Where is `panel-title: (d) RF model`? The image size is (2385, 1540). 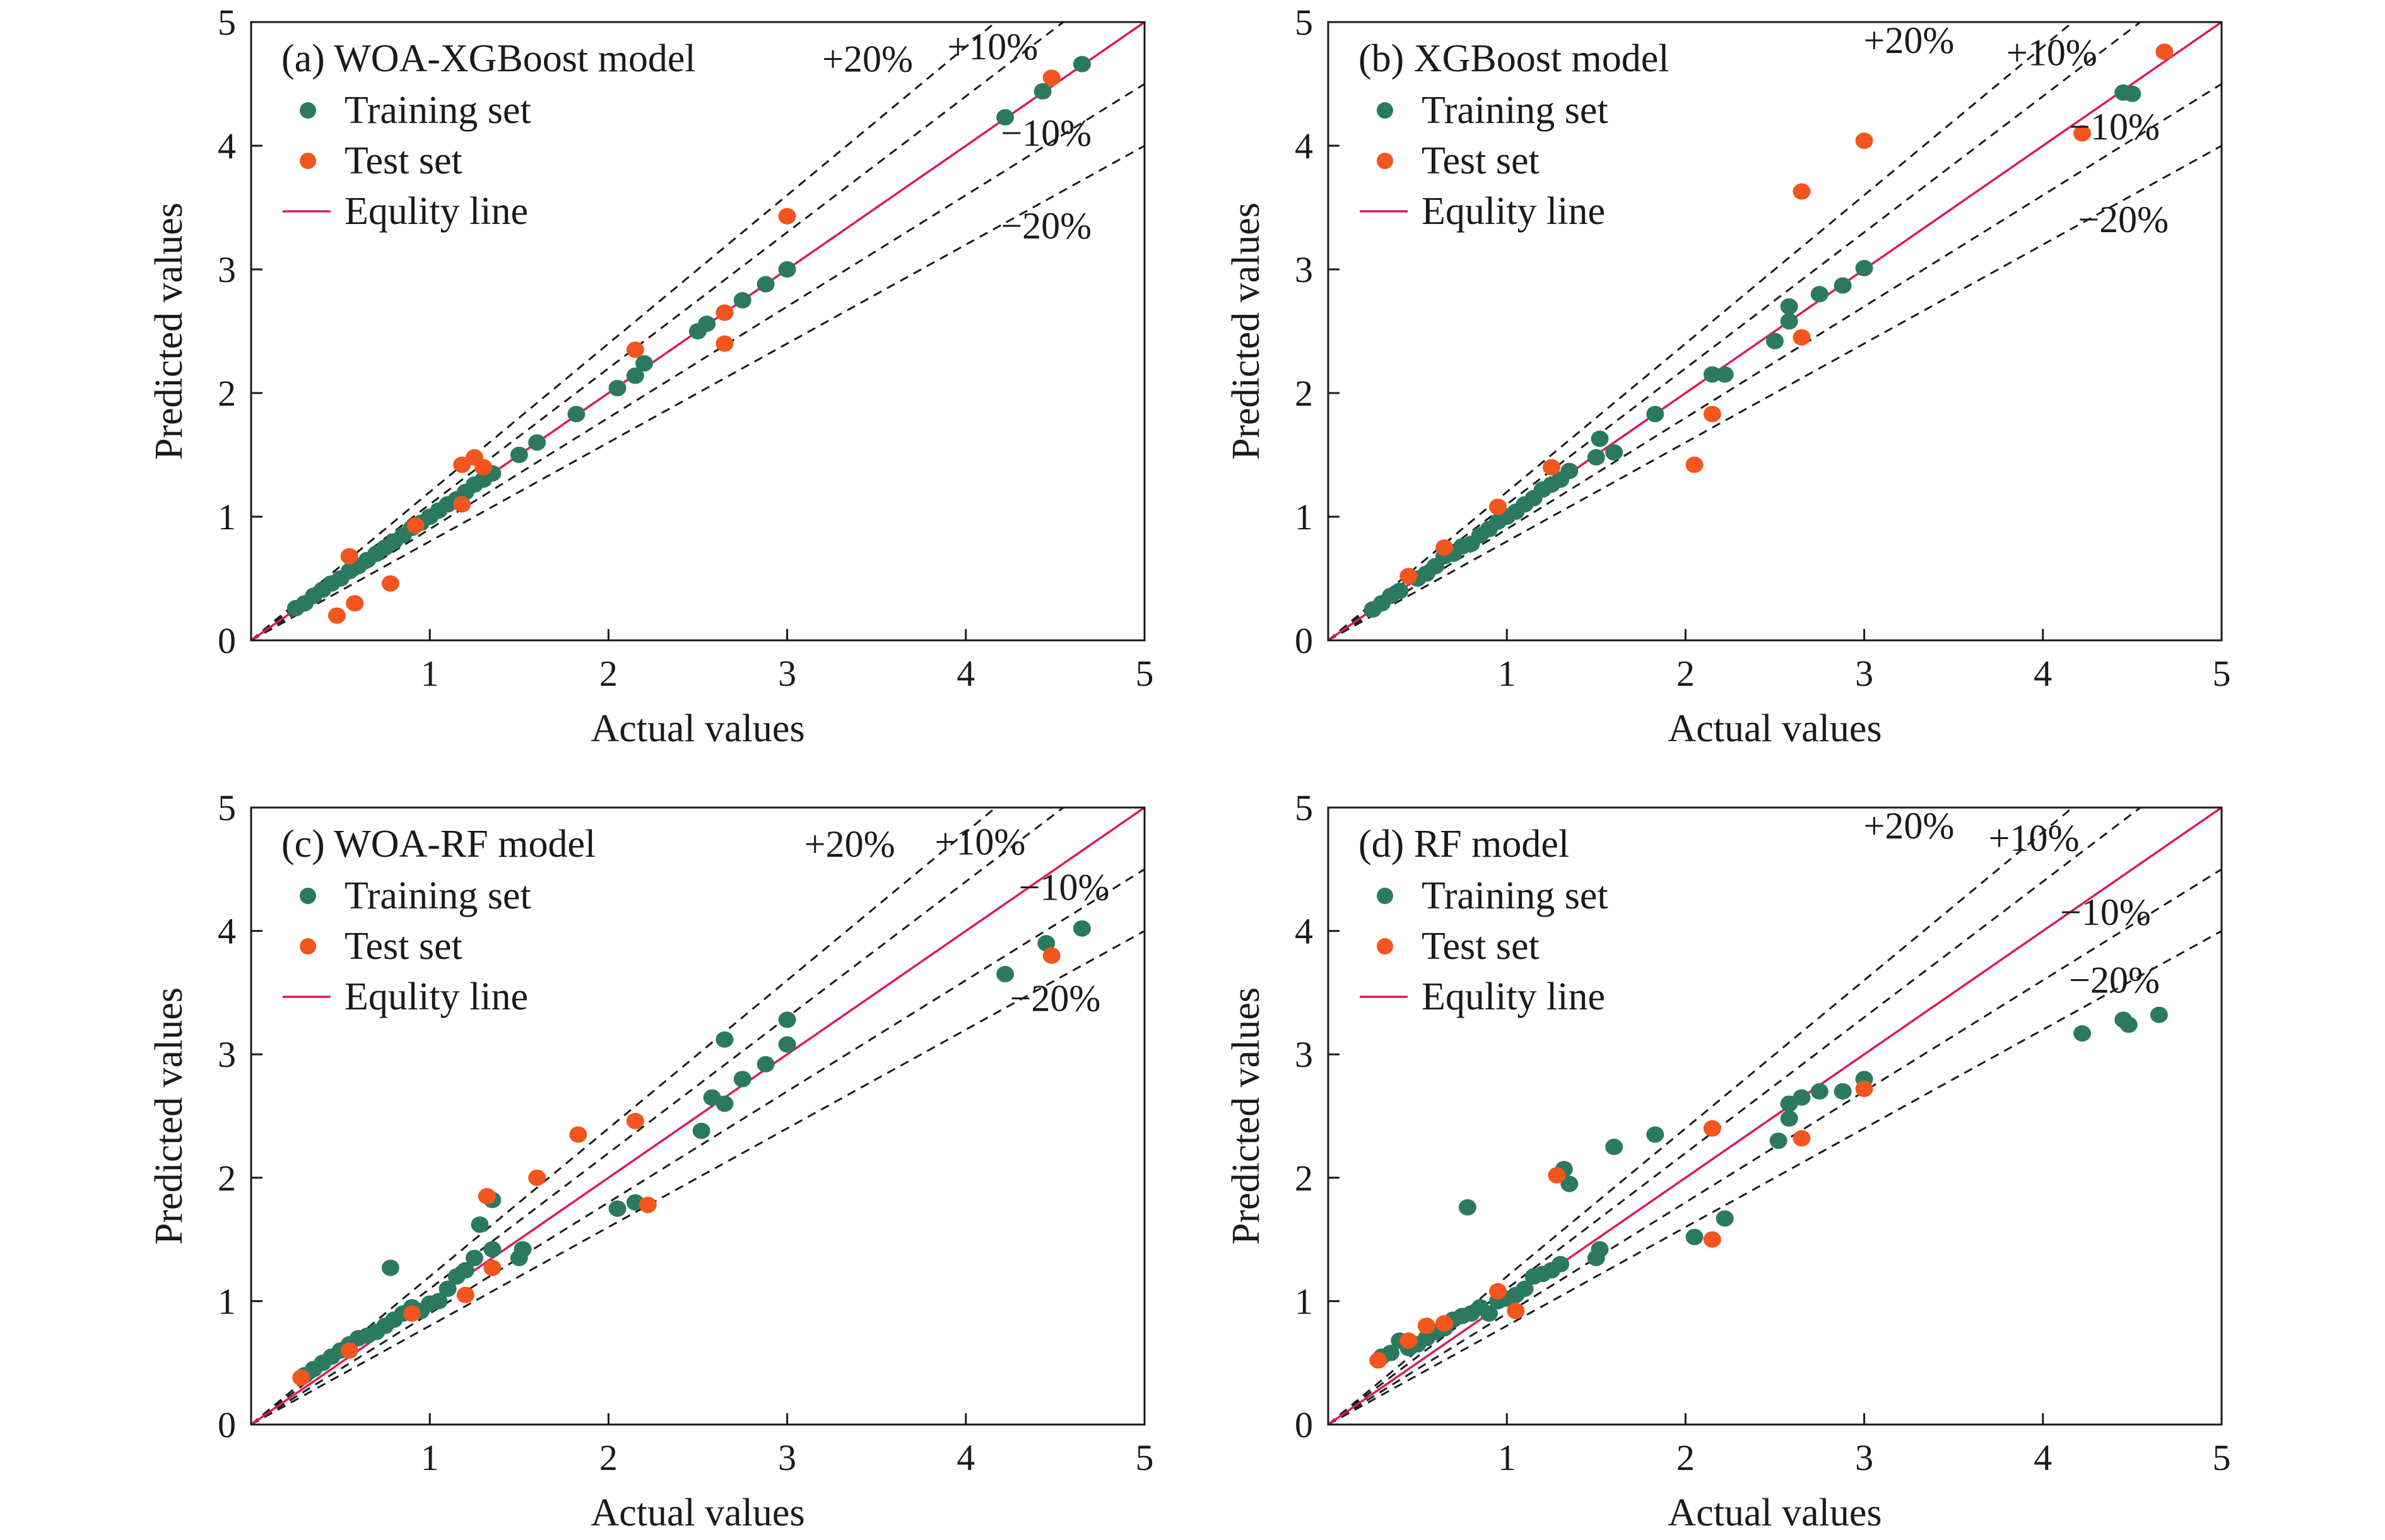
panel-title: (d) RF model is located at coordinates (1463, 844).